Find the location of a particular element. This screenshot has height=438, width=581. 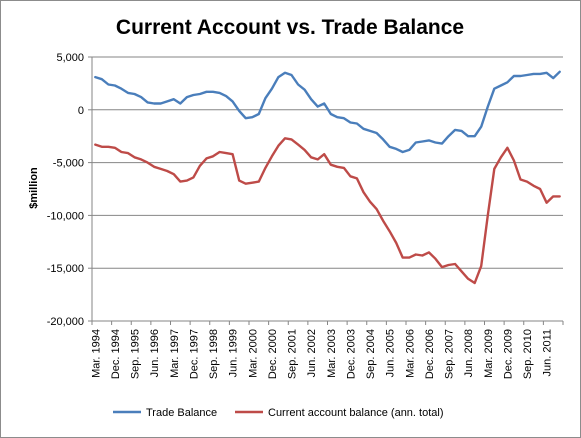

x-tick-label: Mar. 2009 is located at coordinates (489, 353).